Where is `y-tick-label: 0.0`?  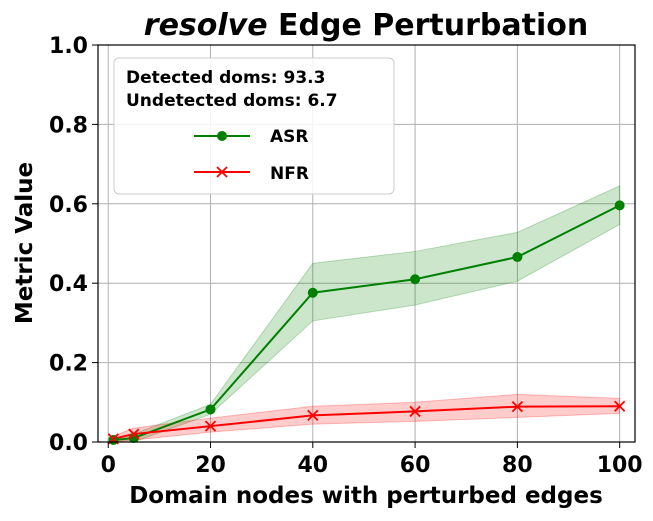
y-tick-label: 0.0 is located at coordinates (68, 443).